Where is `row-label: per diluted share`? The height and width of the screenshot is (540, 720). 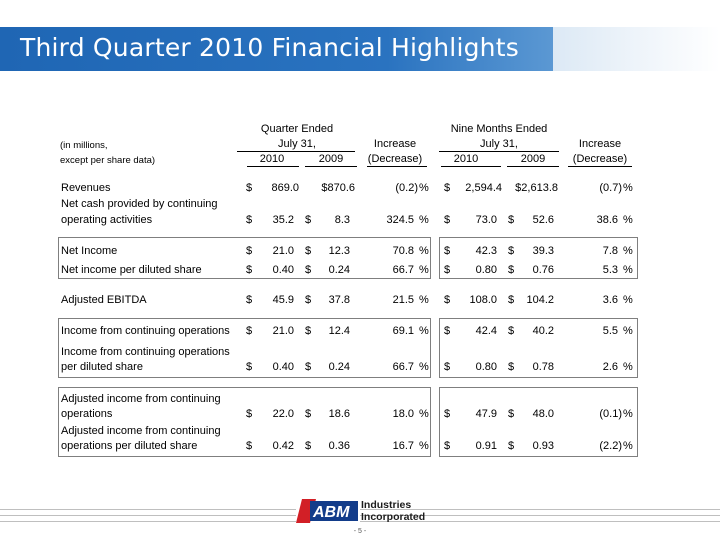 row-label: per diluted share is located at coordinates (102, 367).